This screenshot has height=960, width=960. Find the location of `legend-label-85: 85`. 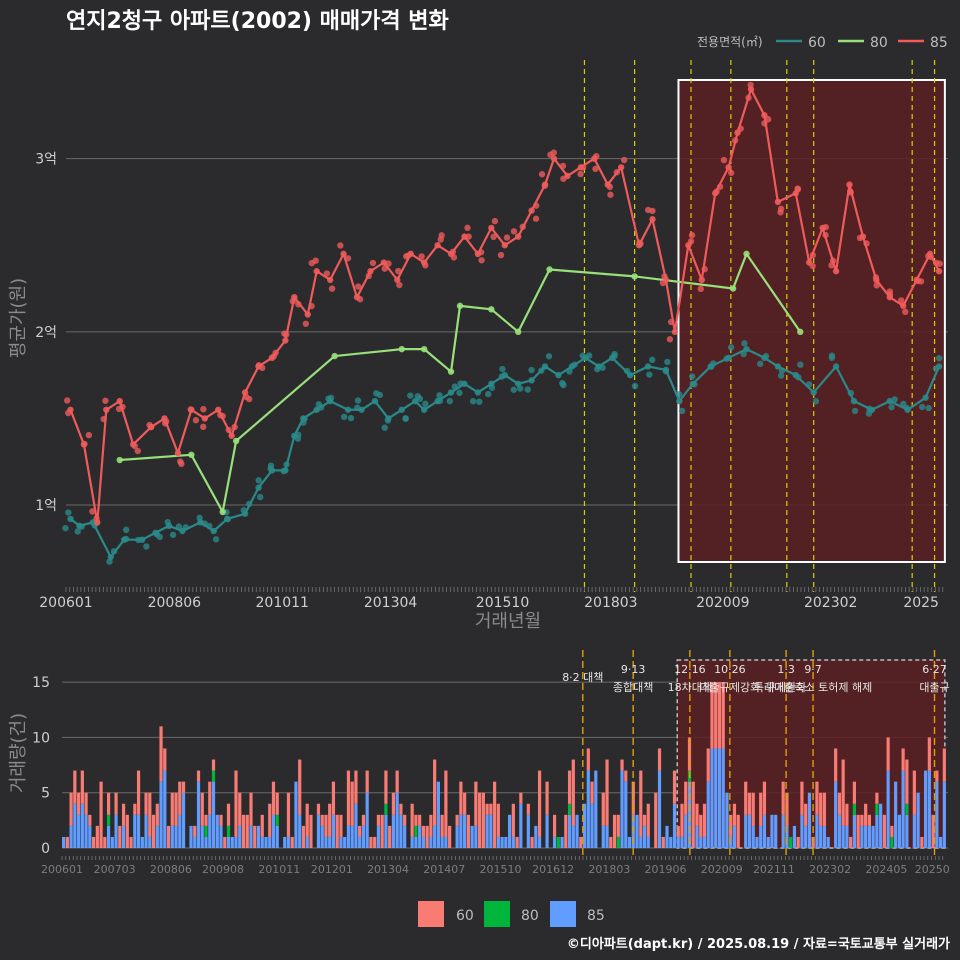

legend-label-85: 85 is located at coordinates (939, 43).